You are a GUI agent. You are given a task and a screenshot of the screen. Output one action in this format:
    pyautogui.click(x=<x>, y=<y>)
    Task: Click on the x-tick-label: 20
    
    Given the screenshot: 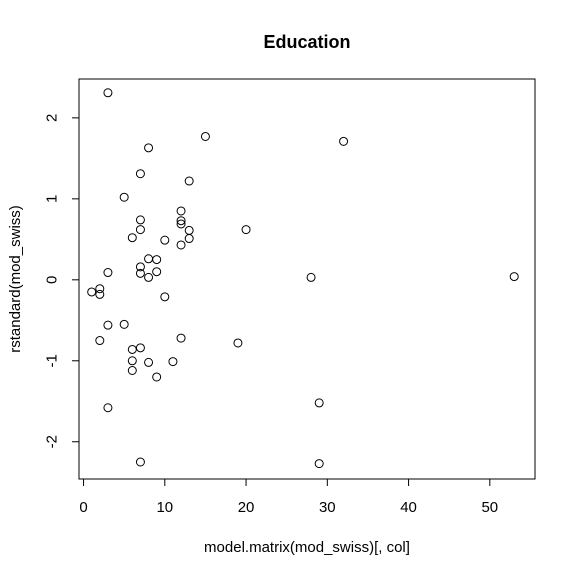 What is the action you would take?
    pyautogui.click(x=246, y=507)
    